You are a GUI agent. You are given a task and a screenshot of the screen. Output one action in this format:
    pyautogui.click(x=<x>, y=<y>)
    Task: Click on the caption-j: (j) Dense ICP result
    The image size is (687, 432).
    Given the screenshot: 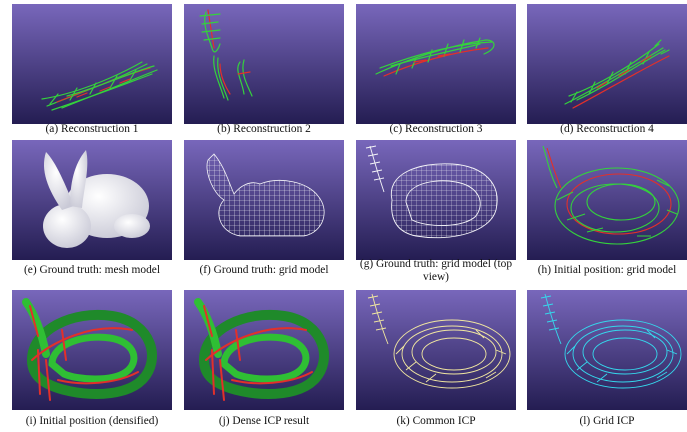 What is the action you would take?
    pyautogui.click(x=264, y=421)
    